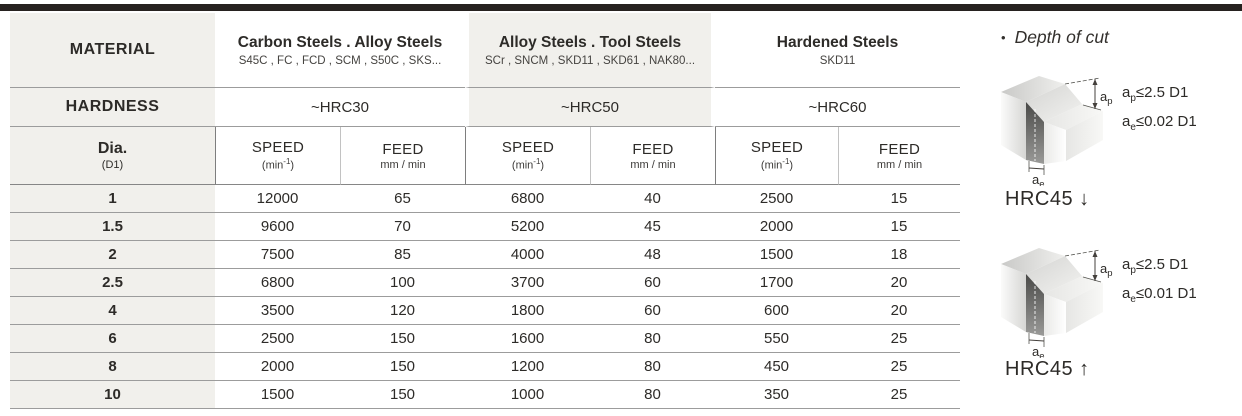  Describe the element at coordinates (1057, 303) in the screenshot. I see `cutting-diagram-hrc45-over: ap ae` at that location.